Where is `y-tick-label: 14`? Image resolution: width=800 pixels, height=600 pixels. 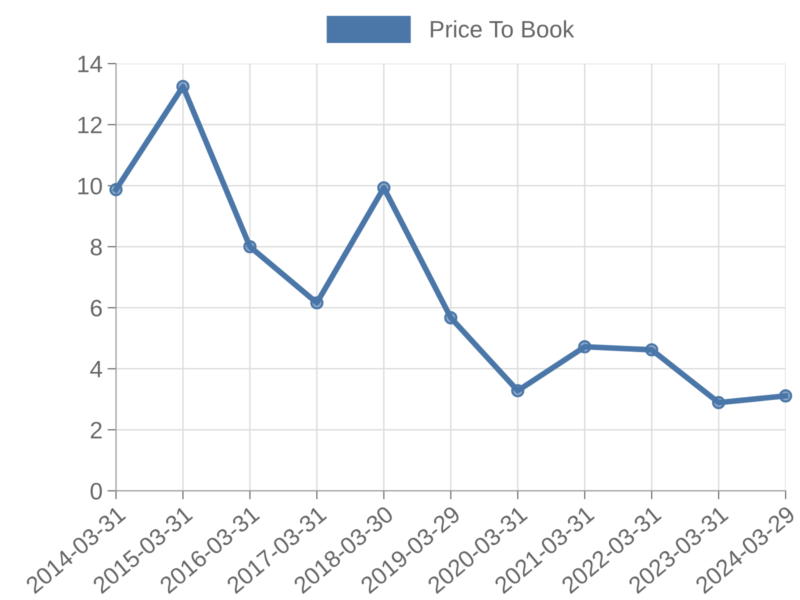
y-tick-label: 14 is located at coordinates (90, 64).